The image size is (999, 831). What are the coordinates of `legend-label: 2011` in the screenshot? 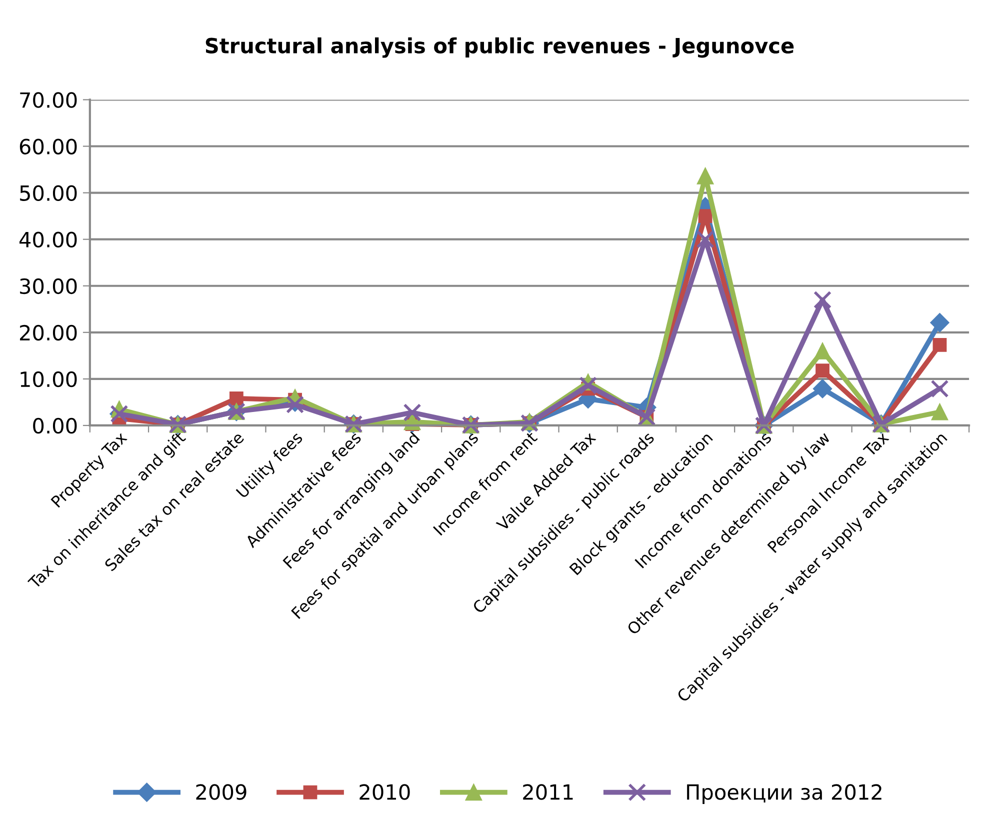 It's located at (548, 792).